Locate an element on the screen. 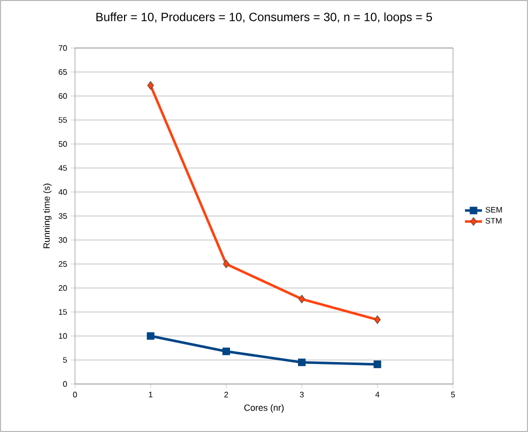 The height and width of the screenshot is (432, 528). x-axis-title: Cores (nr) is located at coordinates (264, 408).